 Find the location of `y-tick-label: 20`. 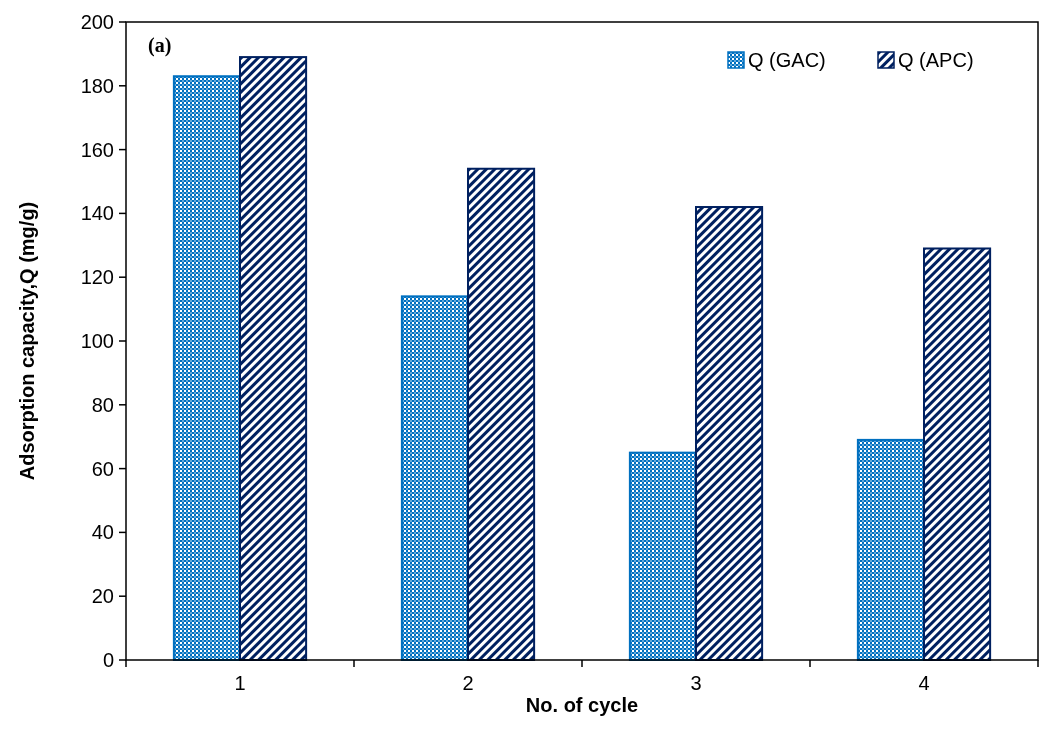

y-tick-label: 20 is located at coordinates (102, 596).